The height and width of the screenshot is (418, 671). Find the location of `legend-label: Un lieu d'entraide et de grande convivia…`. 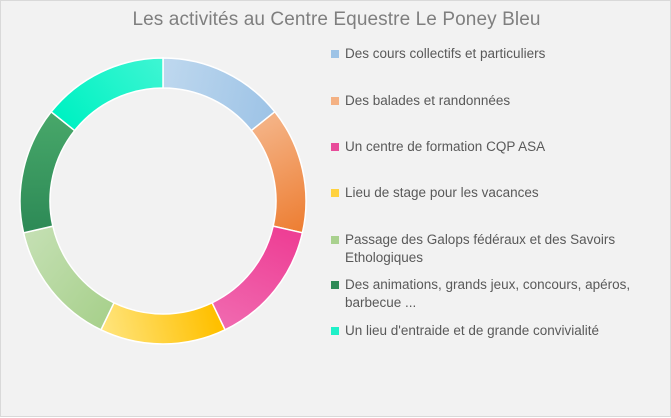

legend-label: Un lieu d'entraide et de grande convivia… is located at coordinates (472, 330).